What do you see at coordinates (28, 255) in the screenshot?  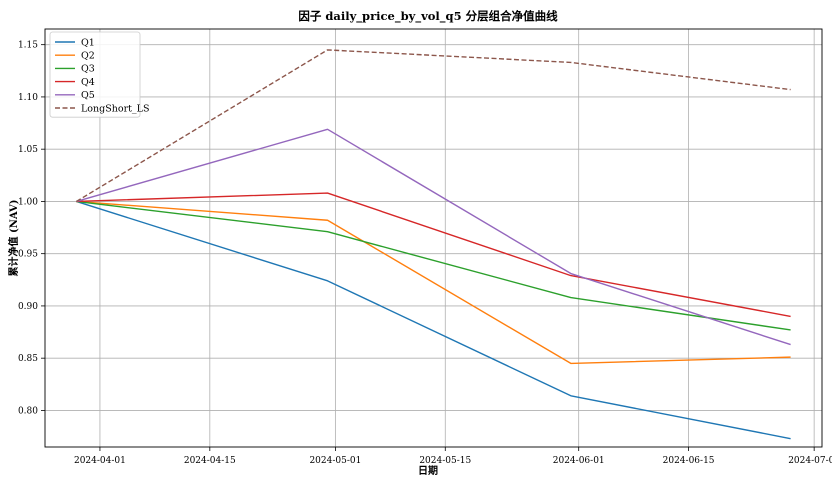 I see `y-tick-label: 0.95` at bounding box center [28, 255].